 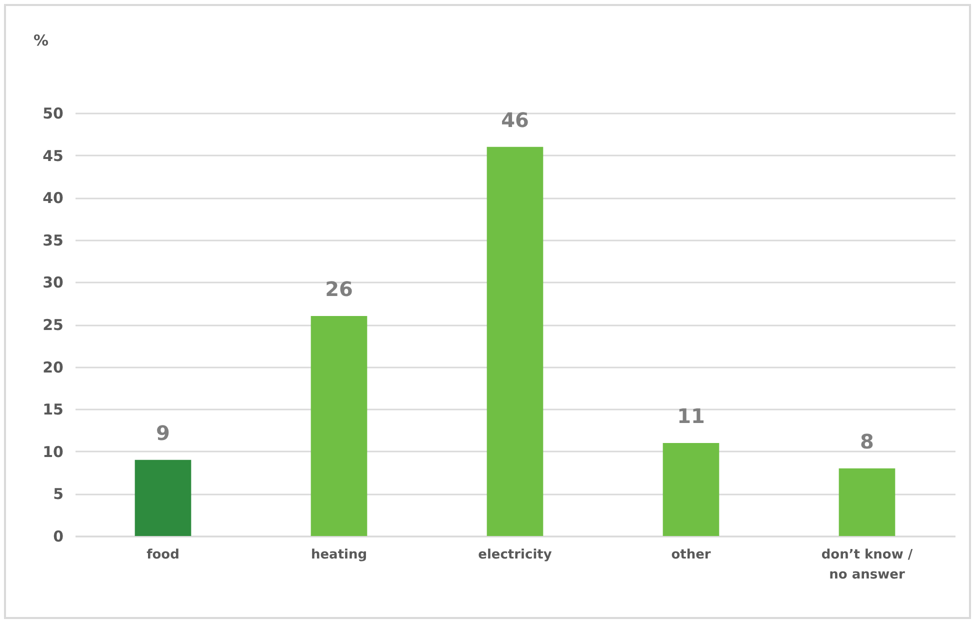 What do you see at coordinates (53, 240) in the screenshot?
I see `y-tick-label: 35` at bounding box center [53, 240].